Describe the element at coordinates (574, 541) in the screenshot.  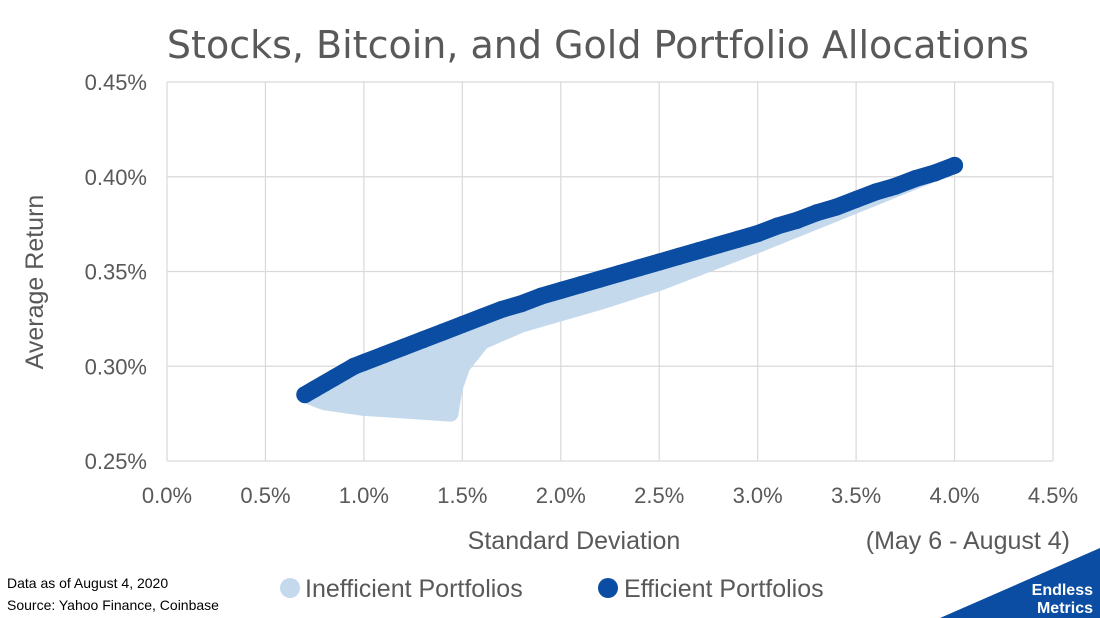
I see `x-axis-title: Standard Deviation` at that location.